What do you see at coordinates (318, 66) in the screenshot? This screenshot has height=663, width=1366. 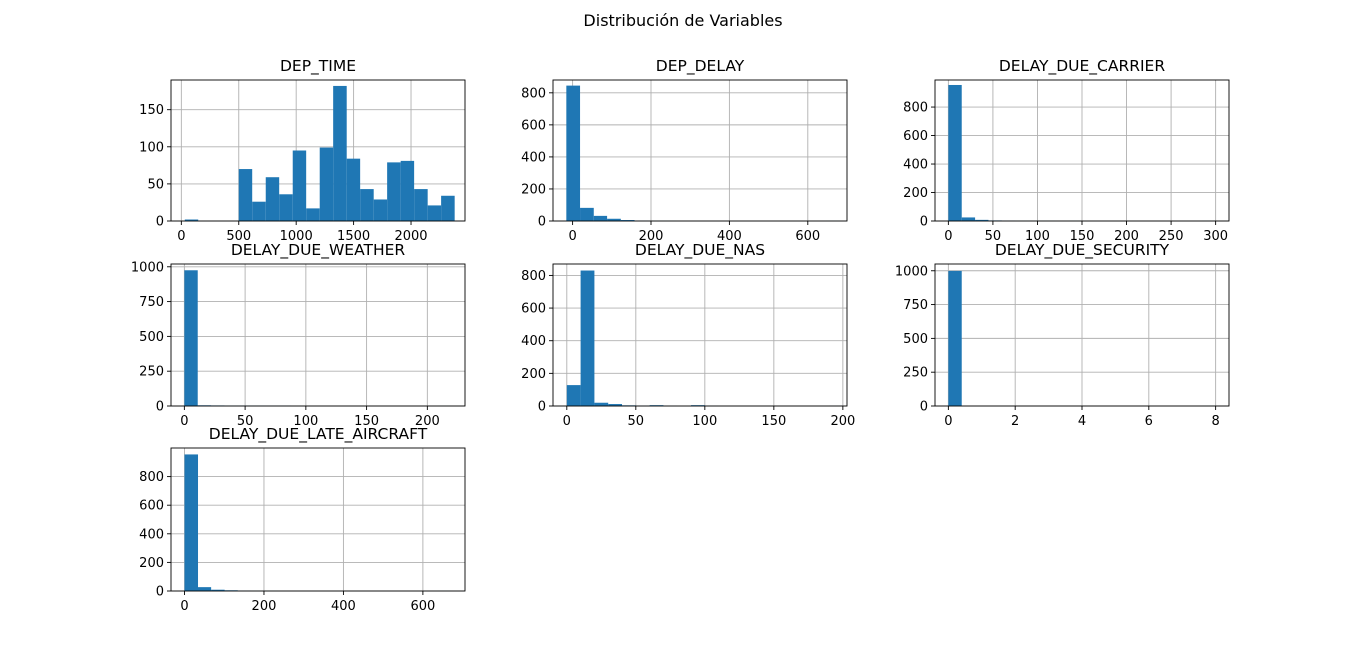 I see `subplot-title: DEP_TIME` at bounding box center [318, 66].